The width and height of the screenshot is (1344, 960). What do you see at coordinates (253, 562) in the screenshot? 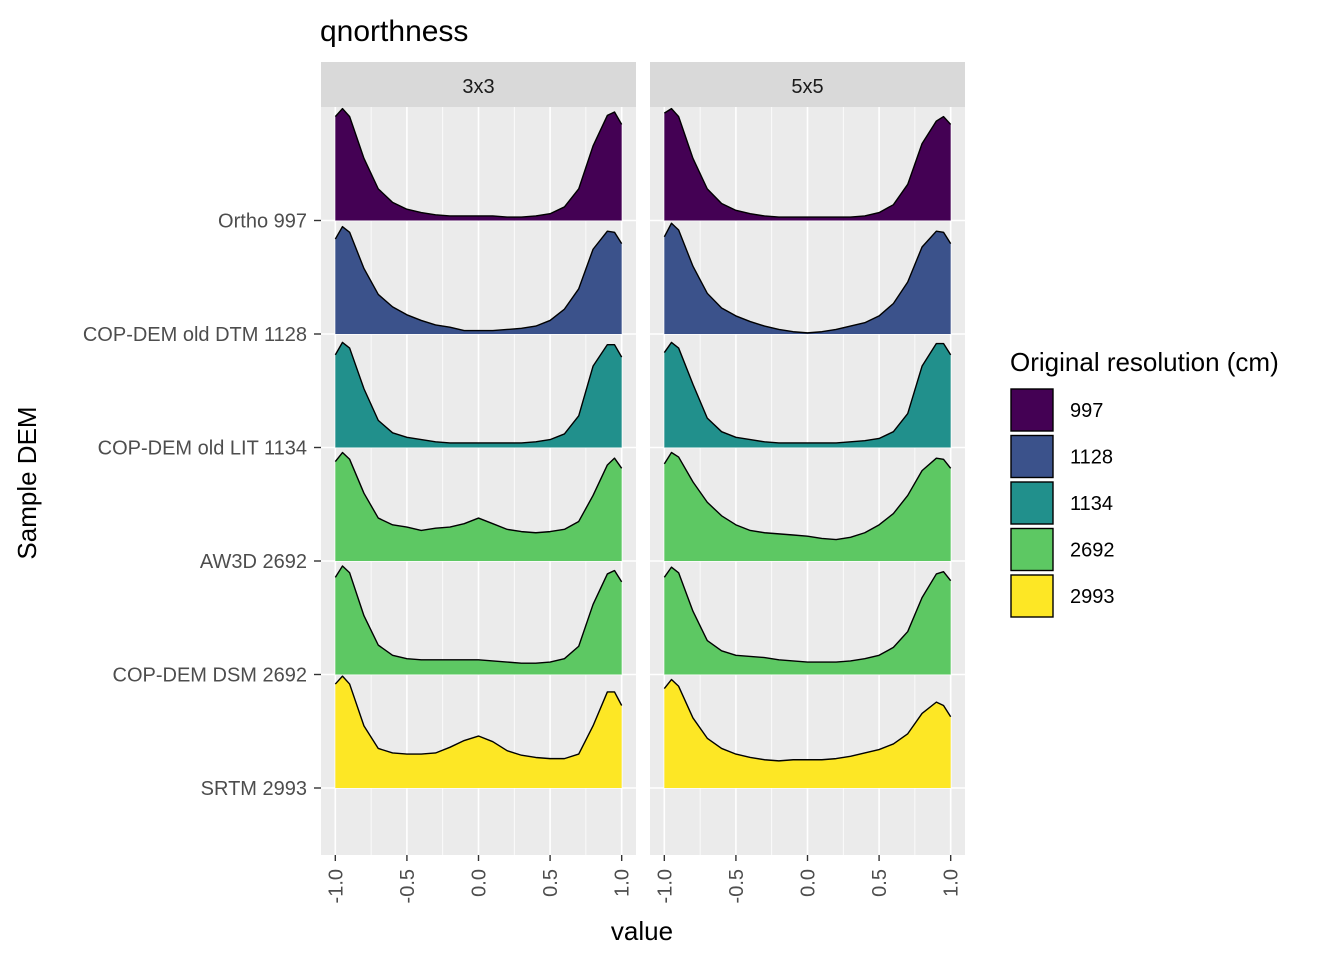
I see `y-tick-label: AW3D 2692` at bounding box center [253, 562].